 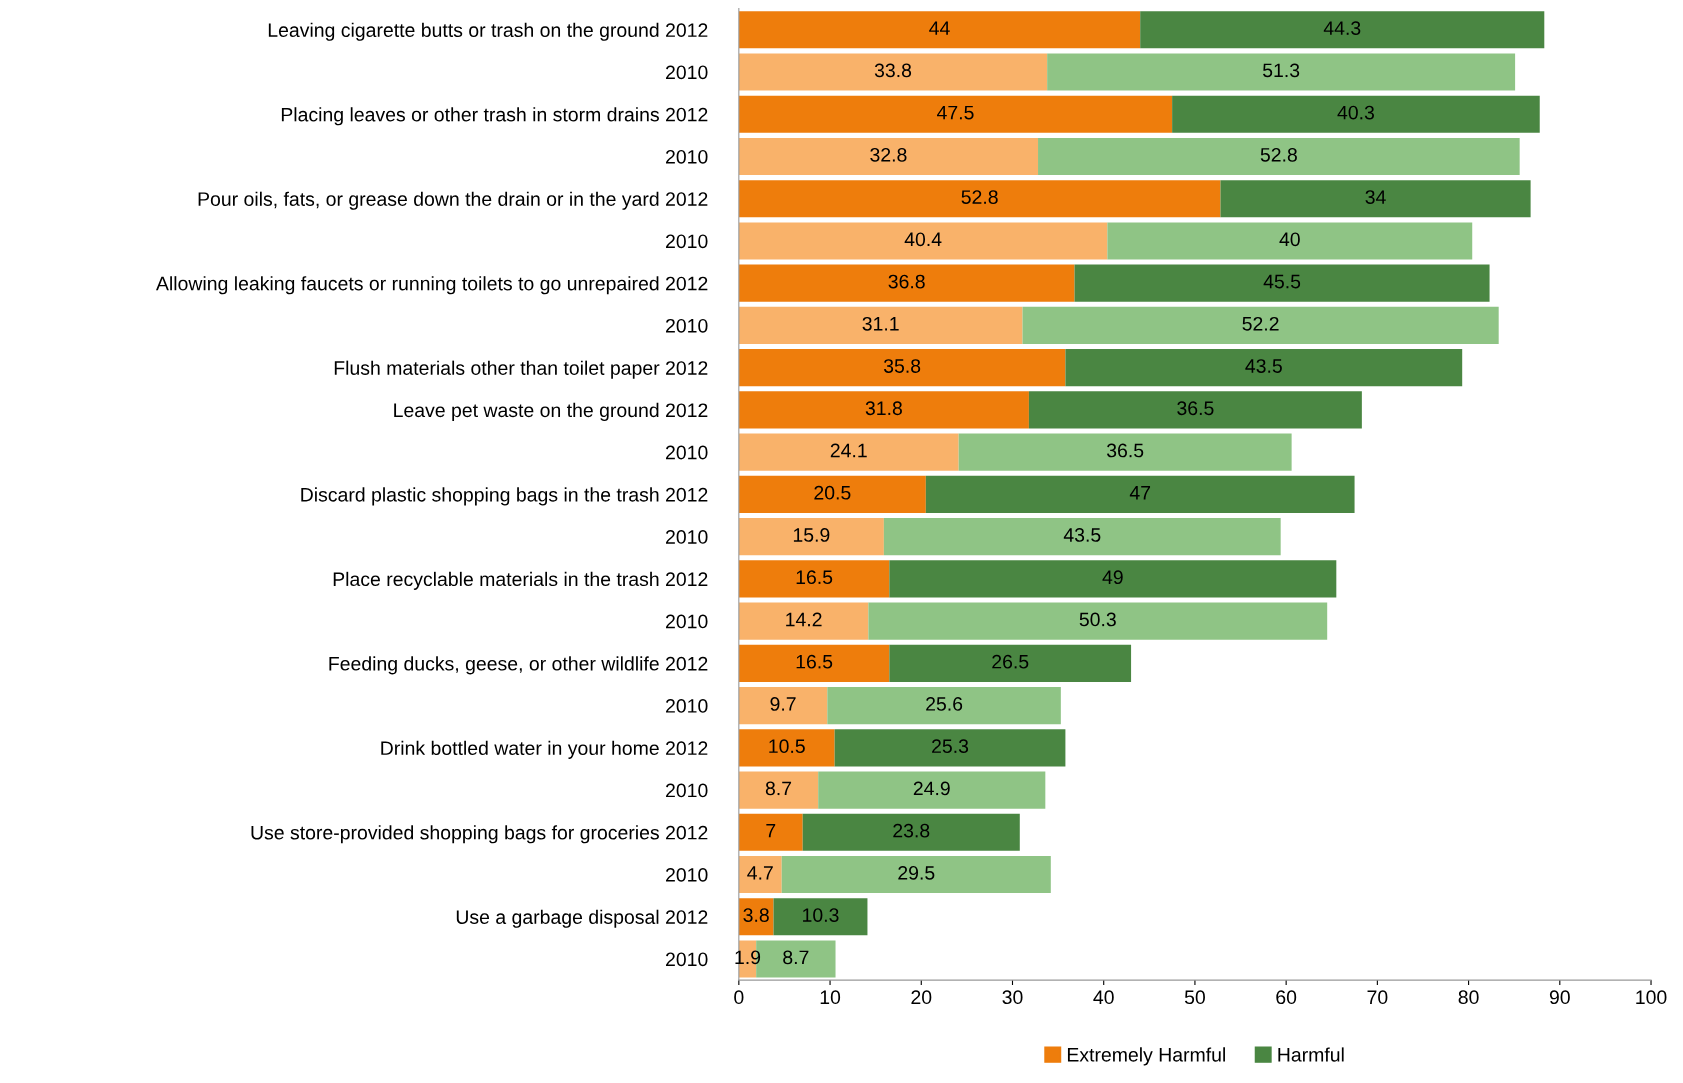 I want to click on y-tick-label: Leave pet waste on the ground 2012, so click(x=551, y=411).